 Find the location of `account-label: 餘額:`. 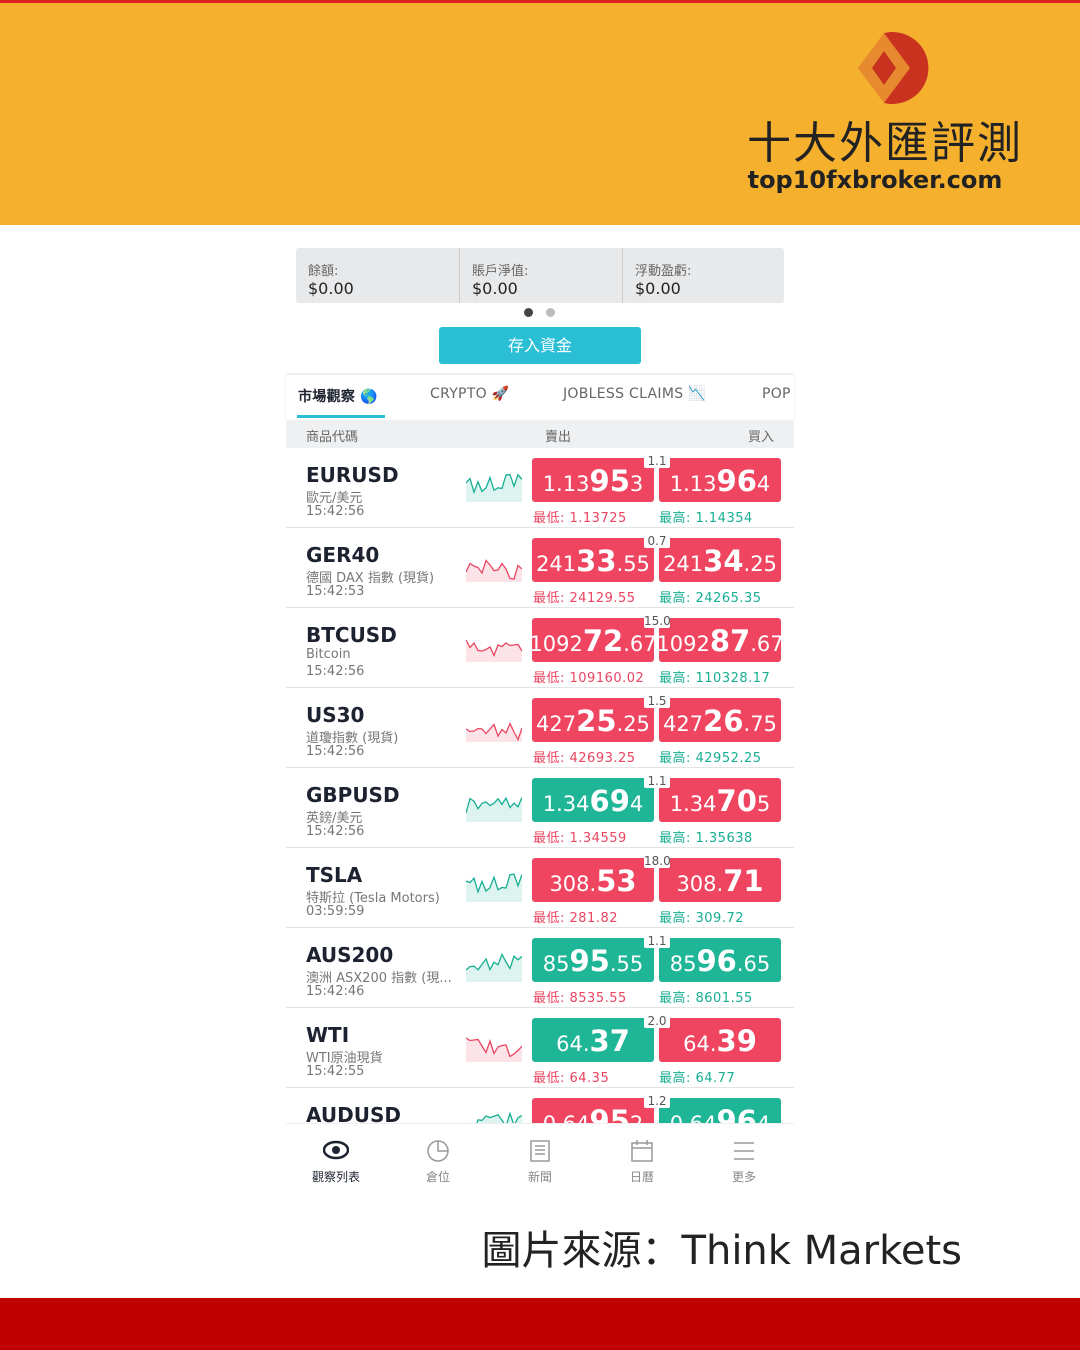

account-label: 餘額: is located at coordinates (323, 271).